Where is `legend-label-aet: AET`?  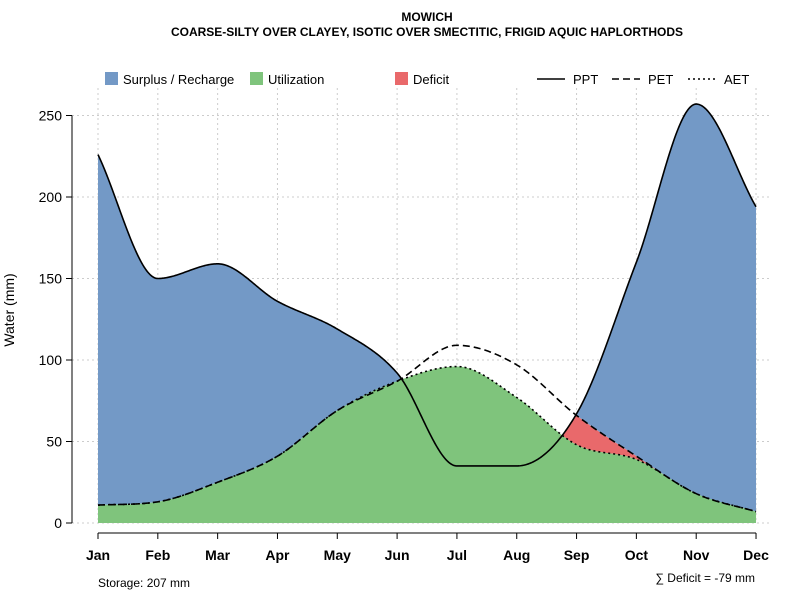
legend-label-aet: AET is located at coordinates (736, 79).